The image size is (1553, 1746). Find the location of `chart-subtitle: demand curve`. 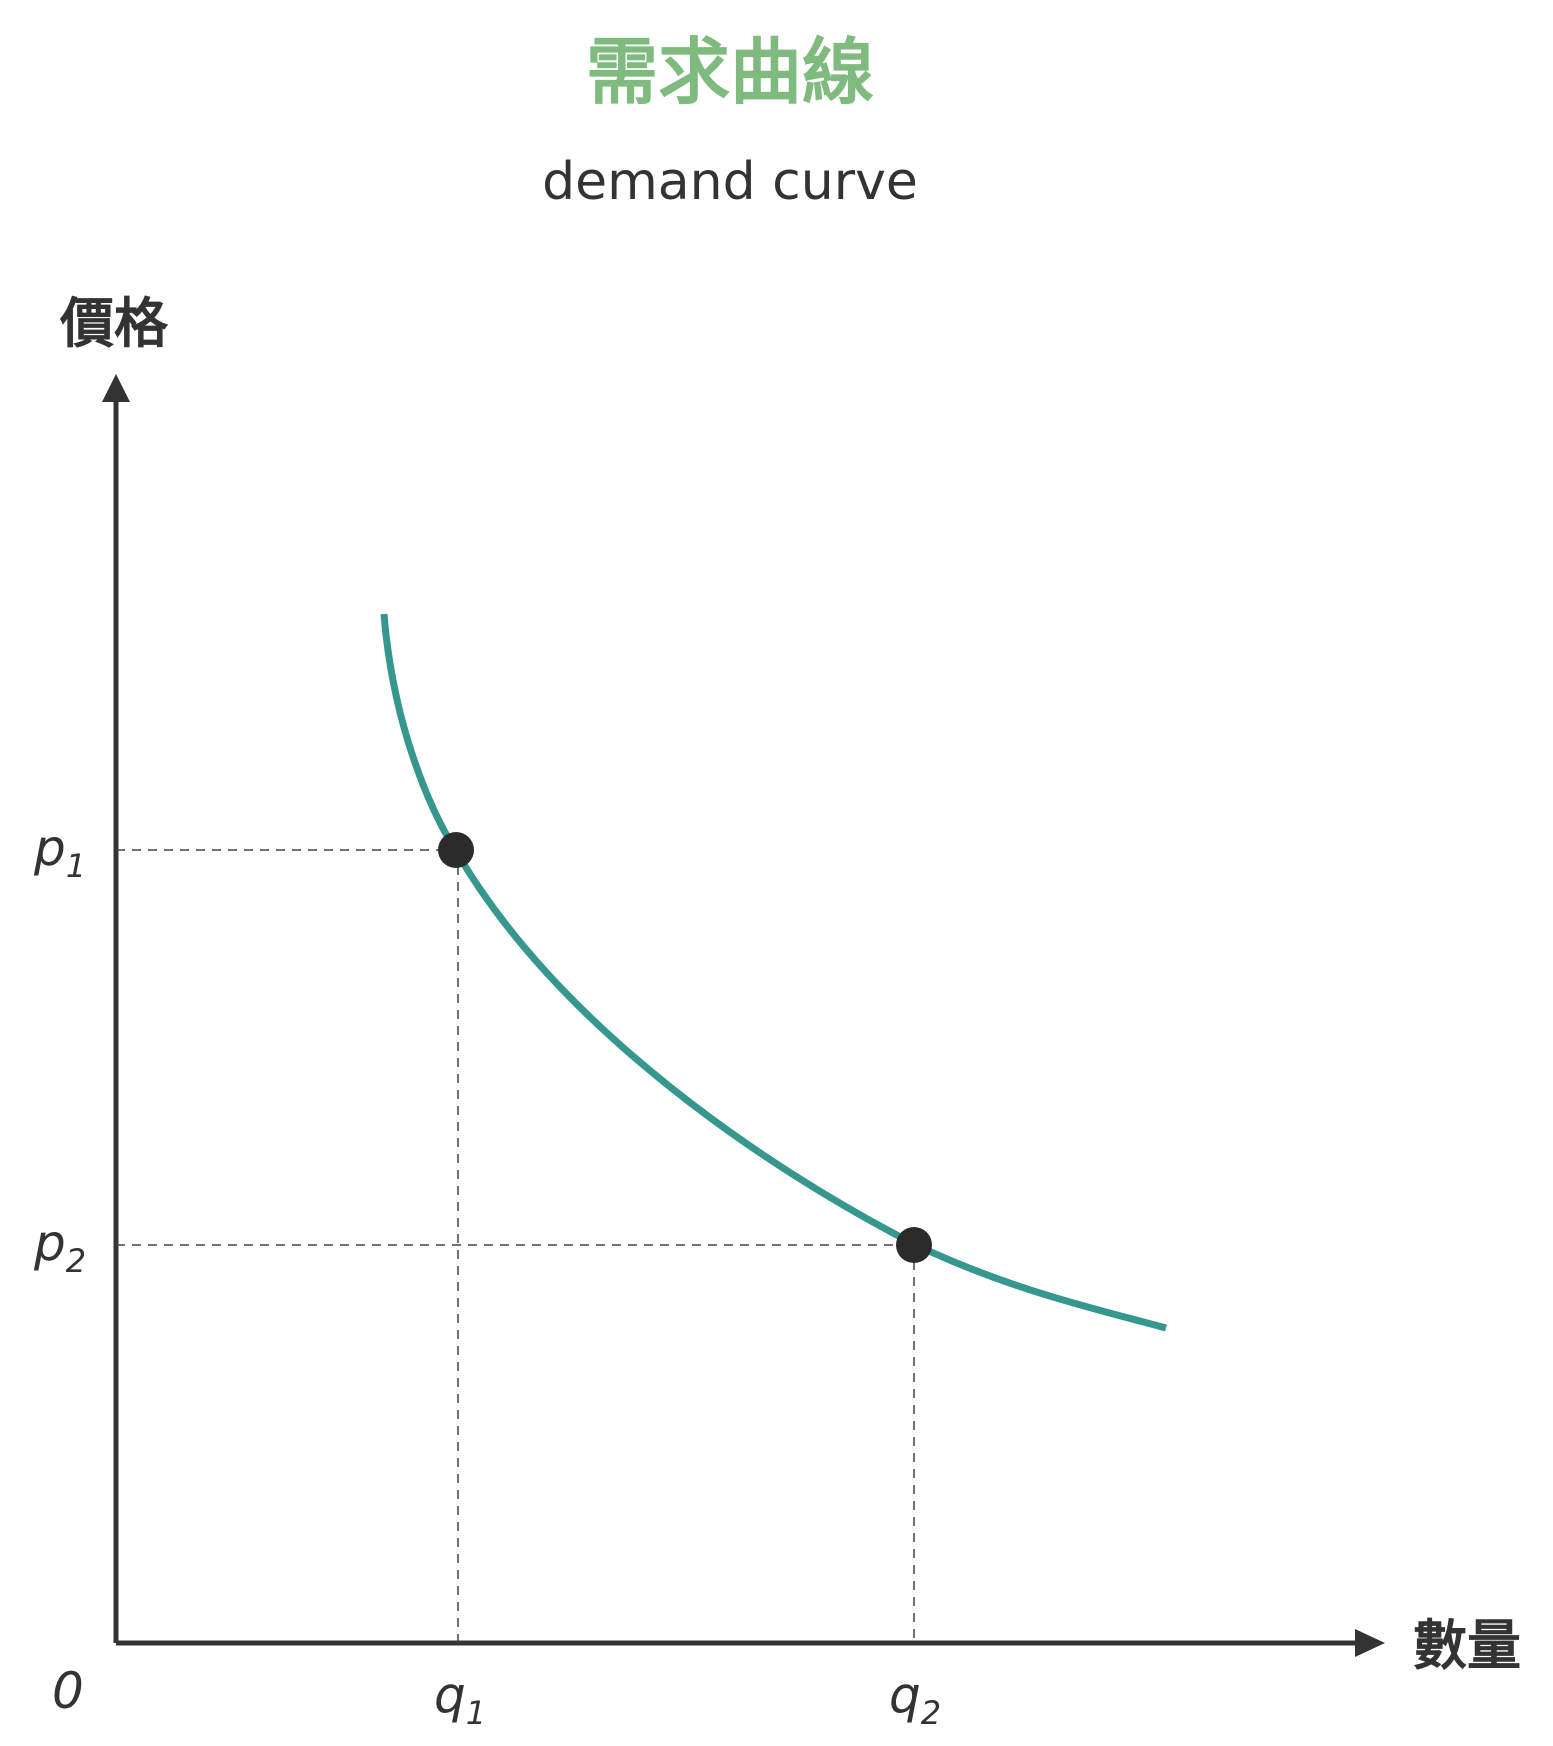

chart-subtitle: demand curve is located at coordinates (730, 182).